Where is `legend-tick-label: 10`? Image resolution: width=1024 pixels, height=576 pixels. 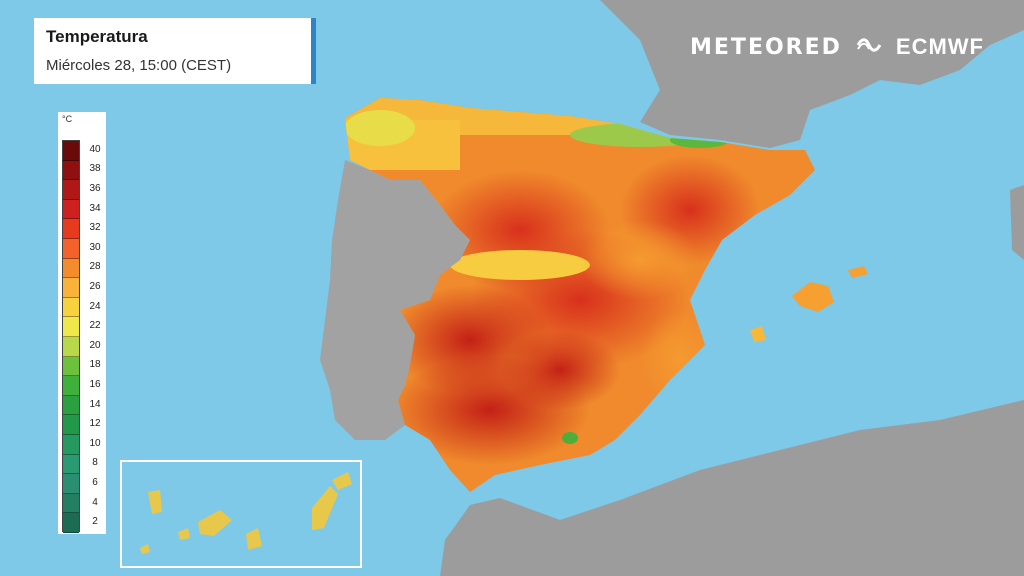
legend-tick-label: 10 is located at coordinates (95, 443).